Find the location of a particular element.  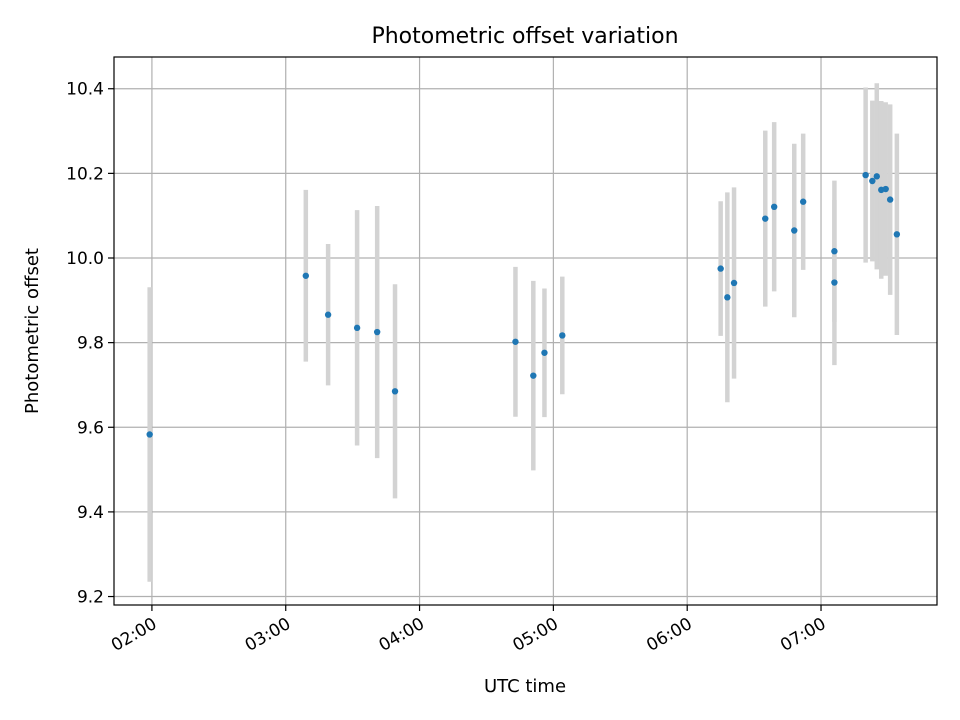

y-axis: 9.2 9.4 9.6 9.8 10.0 10.2 10.4 is located at coordinates (90, 344).